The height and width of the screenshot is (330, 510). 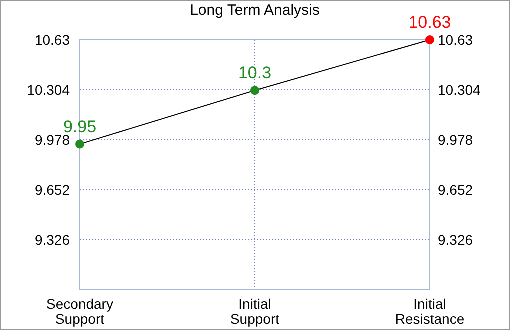 What do you see at coordinates (456, 40) in the screenshot?
I see `y2-tick-label: 10.63` at bounding box center [456, 40].